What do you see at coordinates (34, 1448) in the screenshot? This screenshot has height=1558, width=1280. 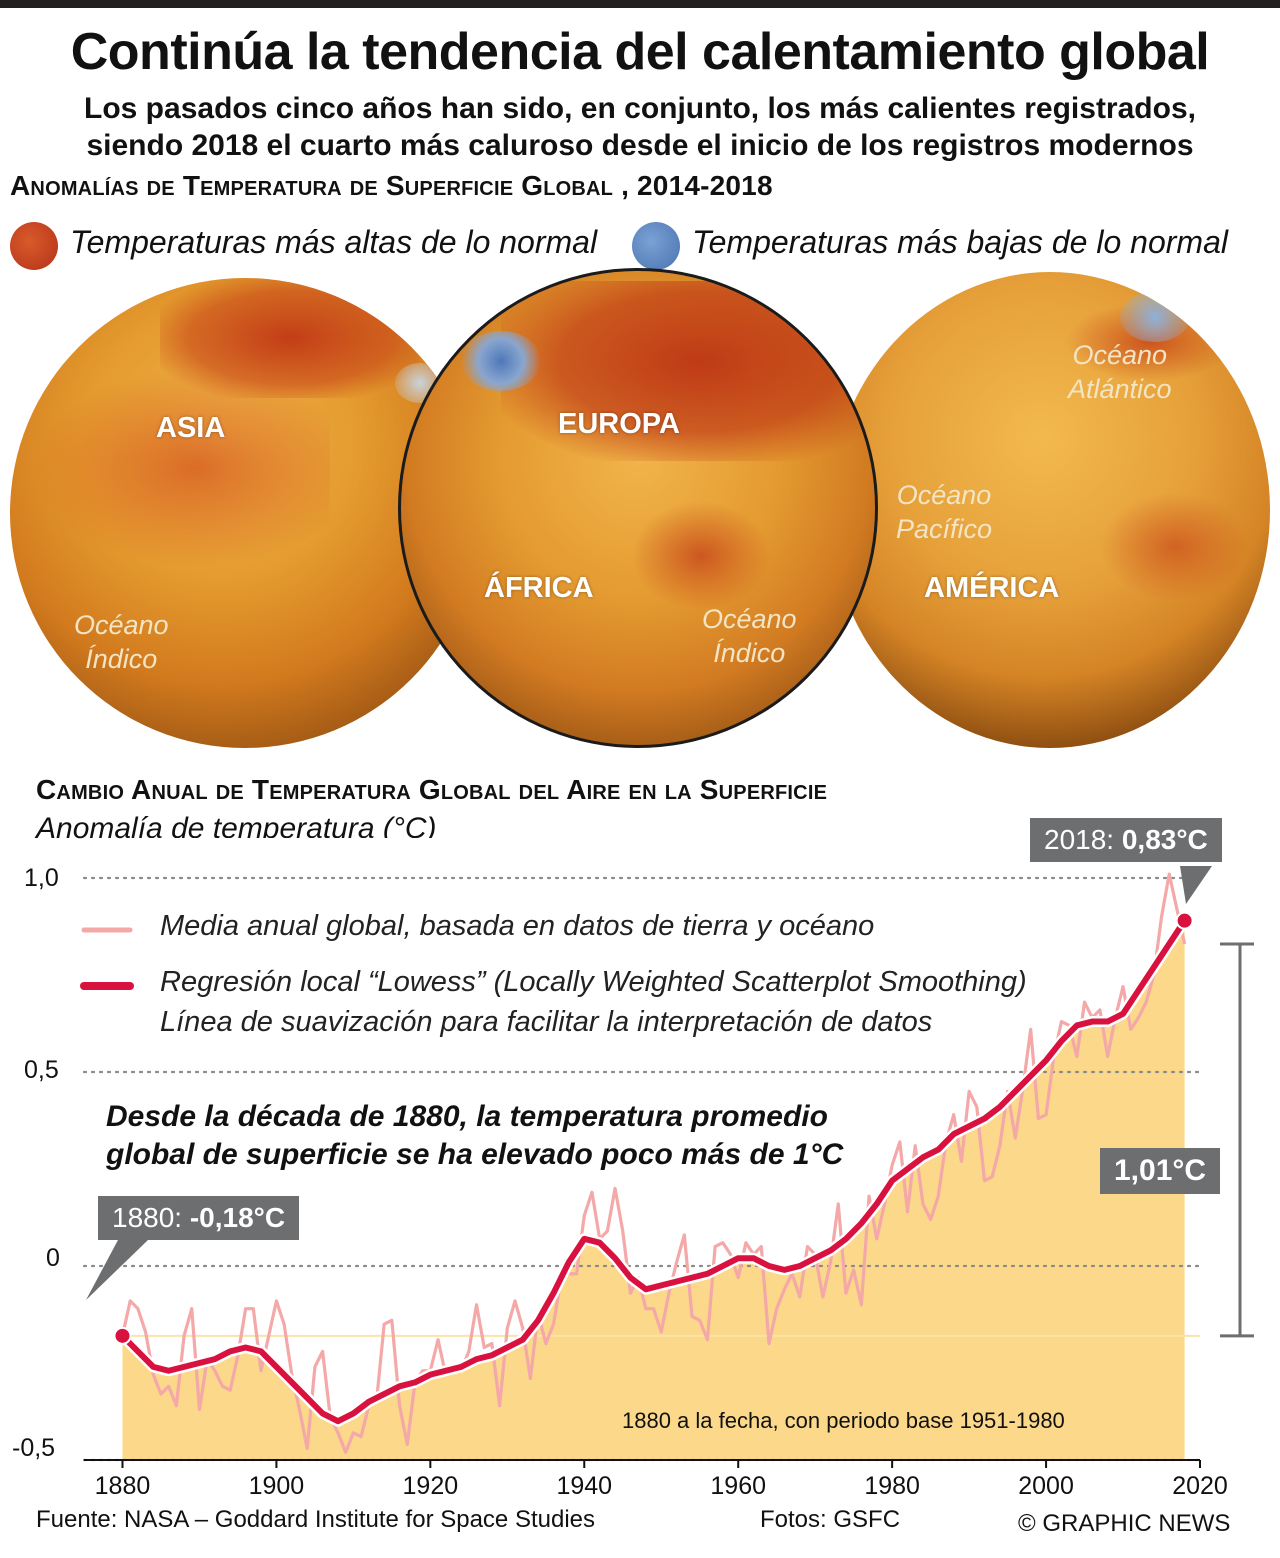 I see `y-tick-label: -0,5` at bounding box center [34, 1448].